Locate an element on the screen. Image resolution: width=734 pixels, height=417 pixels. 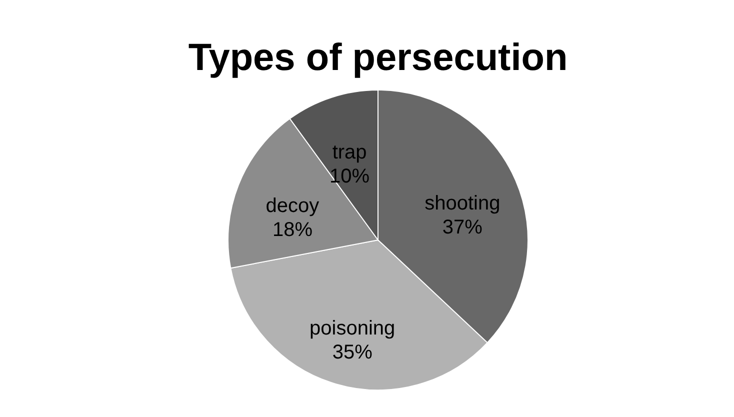
data-label: 10% is located at coordinates (350, 177).